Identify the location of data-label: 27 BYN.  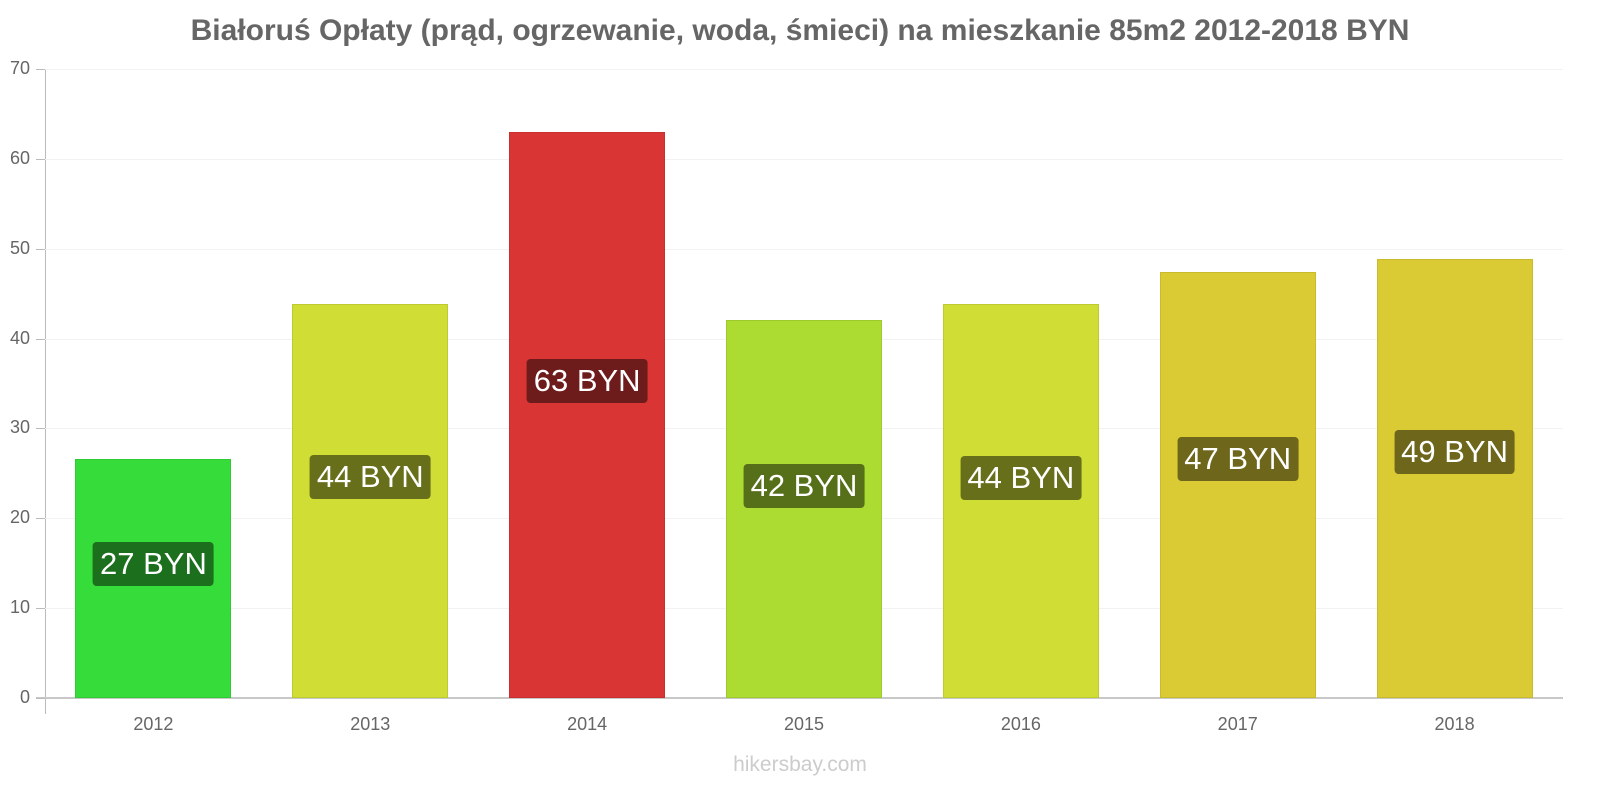
(153, 564).